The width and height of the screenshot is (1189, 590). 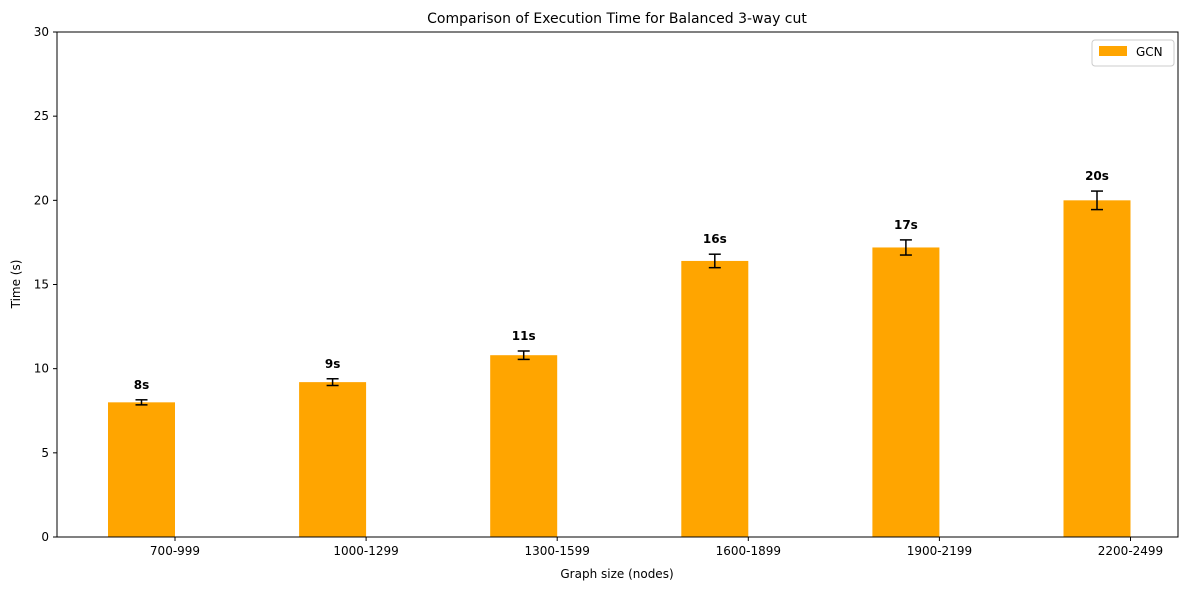 What do you see at coordinates (524, 336) in the screenshot?
I see `data-label: 11s` at bounding box center [524, 336].